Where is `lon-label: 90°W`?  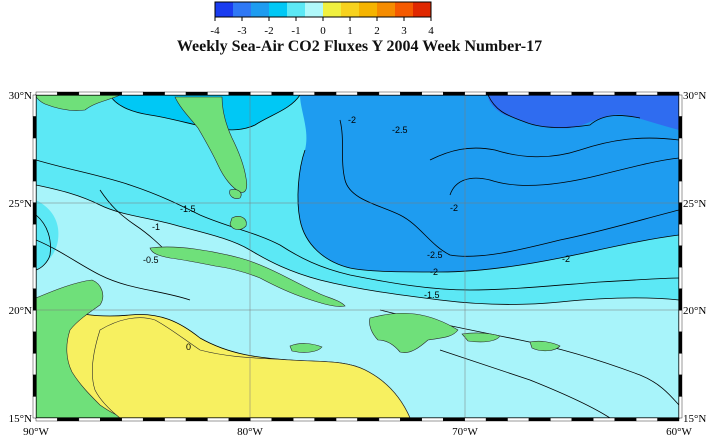 lon-label: 90°W is located at coordinates (36, 432).